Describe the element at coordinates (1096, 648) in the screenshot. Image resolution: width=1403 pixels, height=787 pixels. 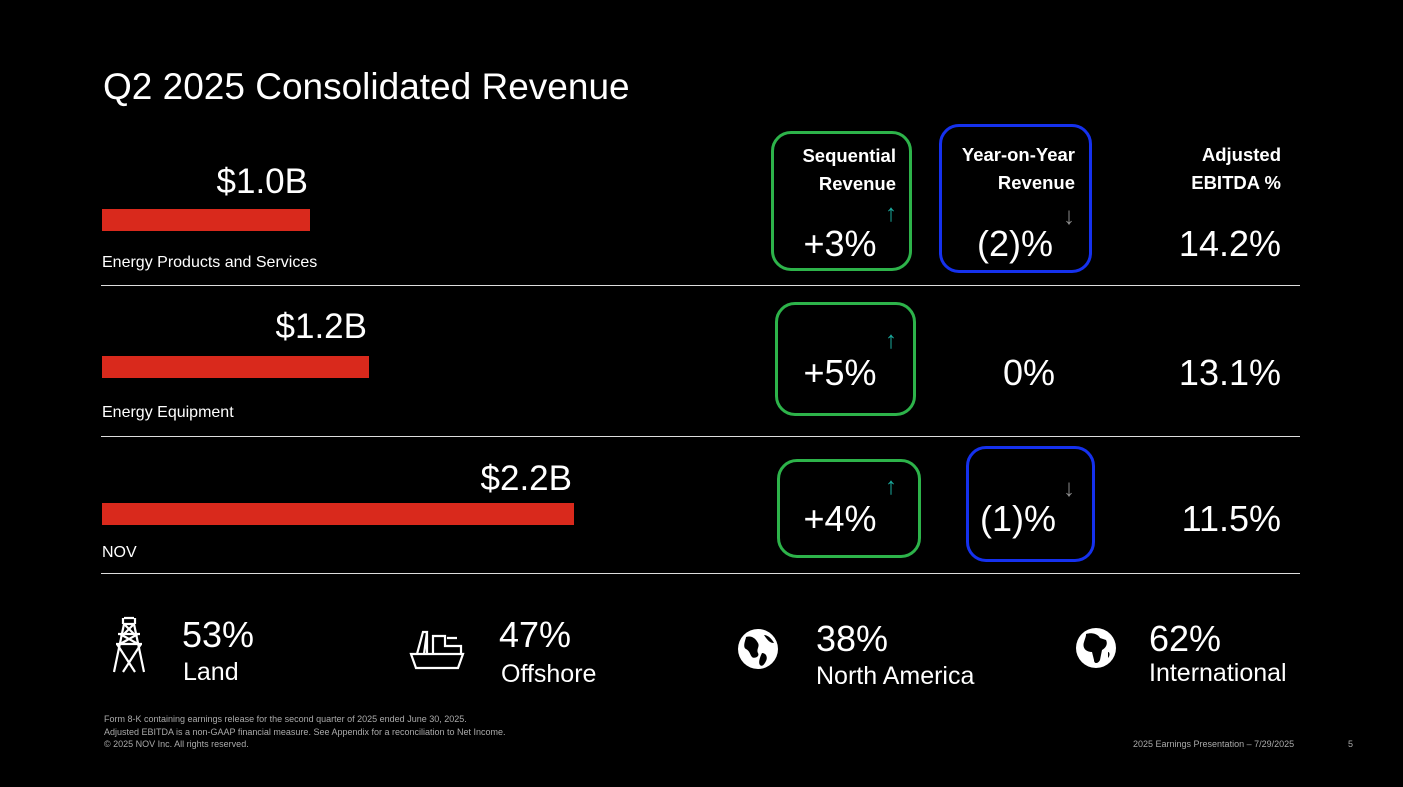
I see `globe-africa-icon` at that location.